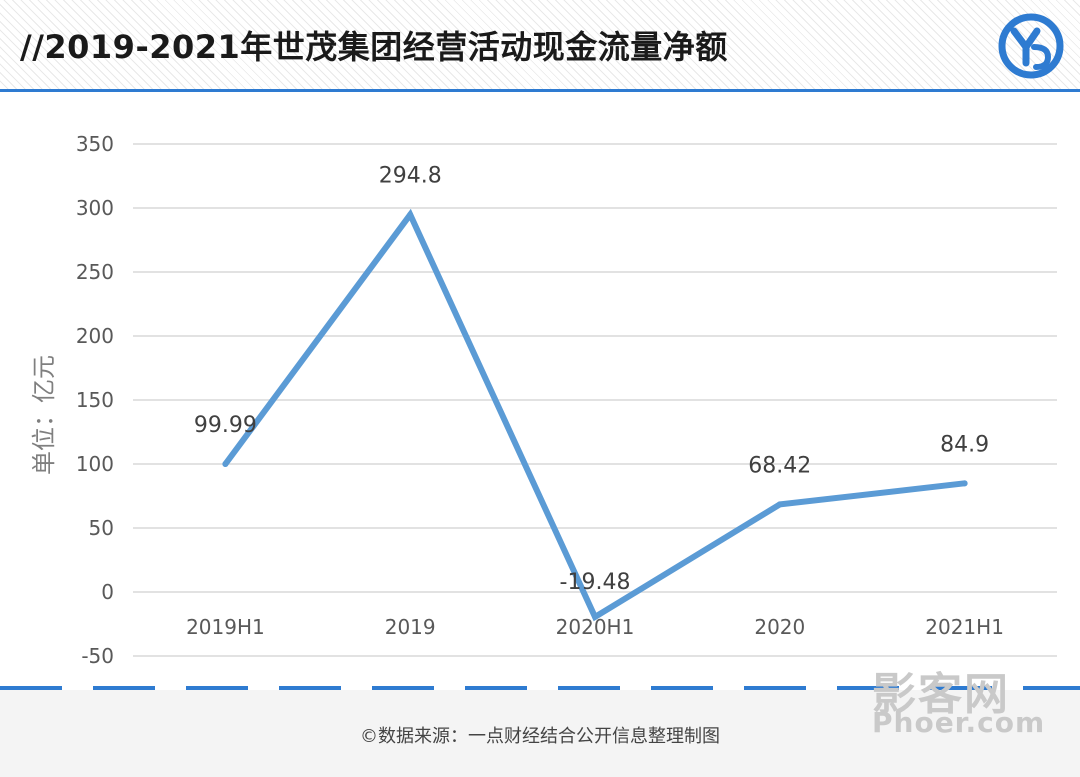 The height and width of the screenshot is (777, 1080). Describe the element at coordinates (779, 627) in the screenshot. I see `x-tick-label: 2020` at that location.